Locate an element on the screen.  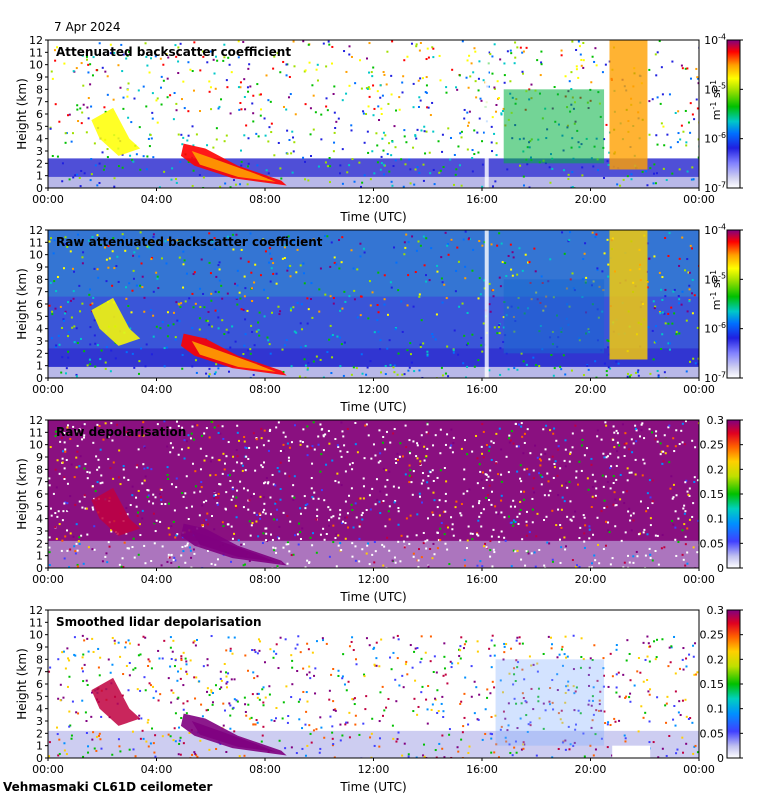
panel-title: Attenuated backscatter coefficient is located at coordinates (173, 52).